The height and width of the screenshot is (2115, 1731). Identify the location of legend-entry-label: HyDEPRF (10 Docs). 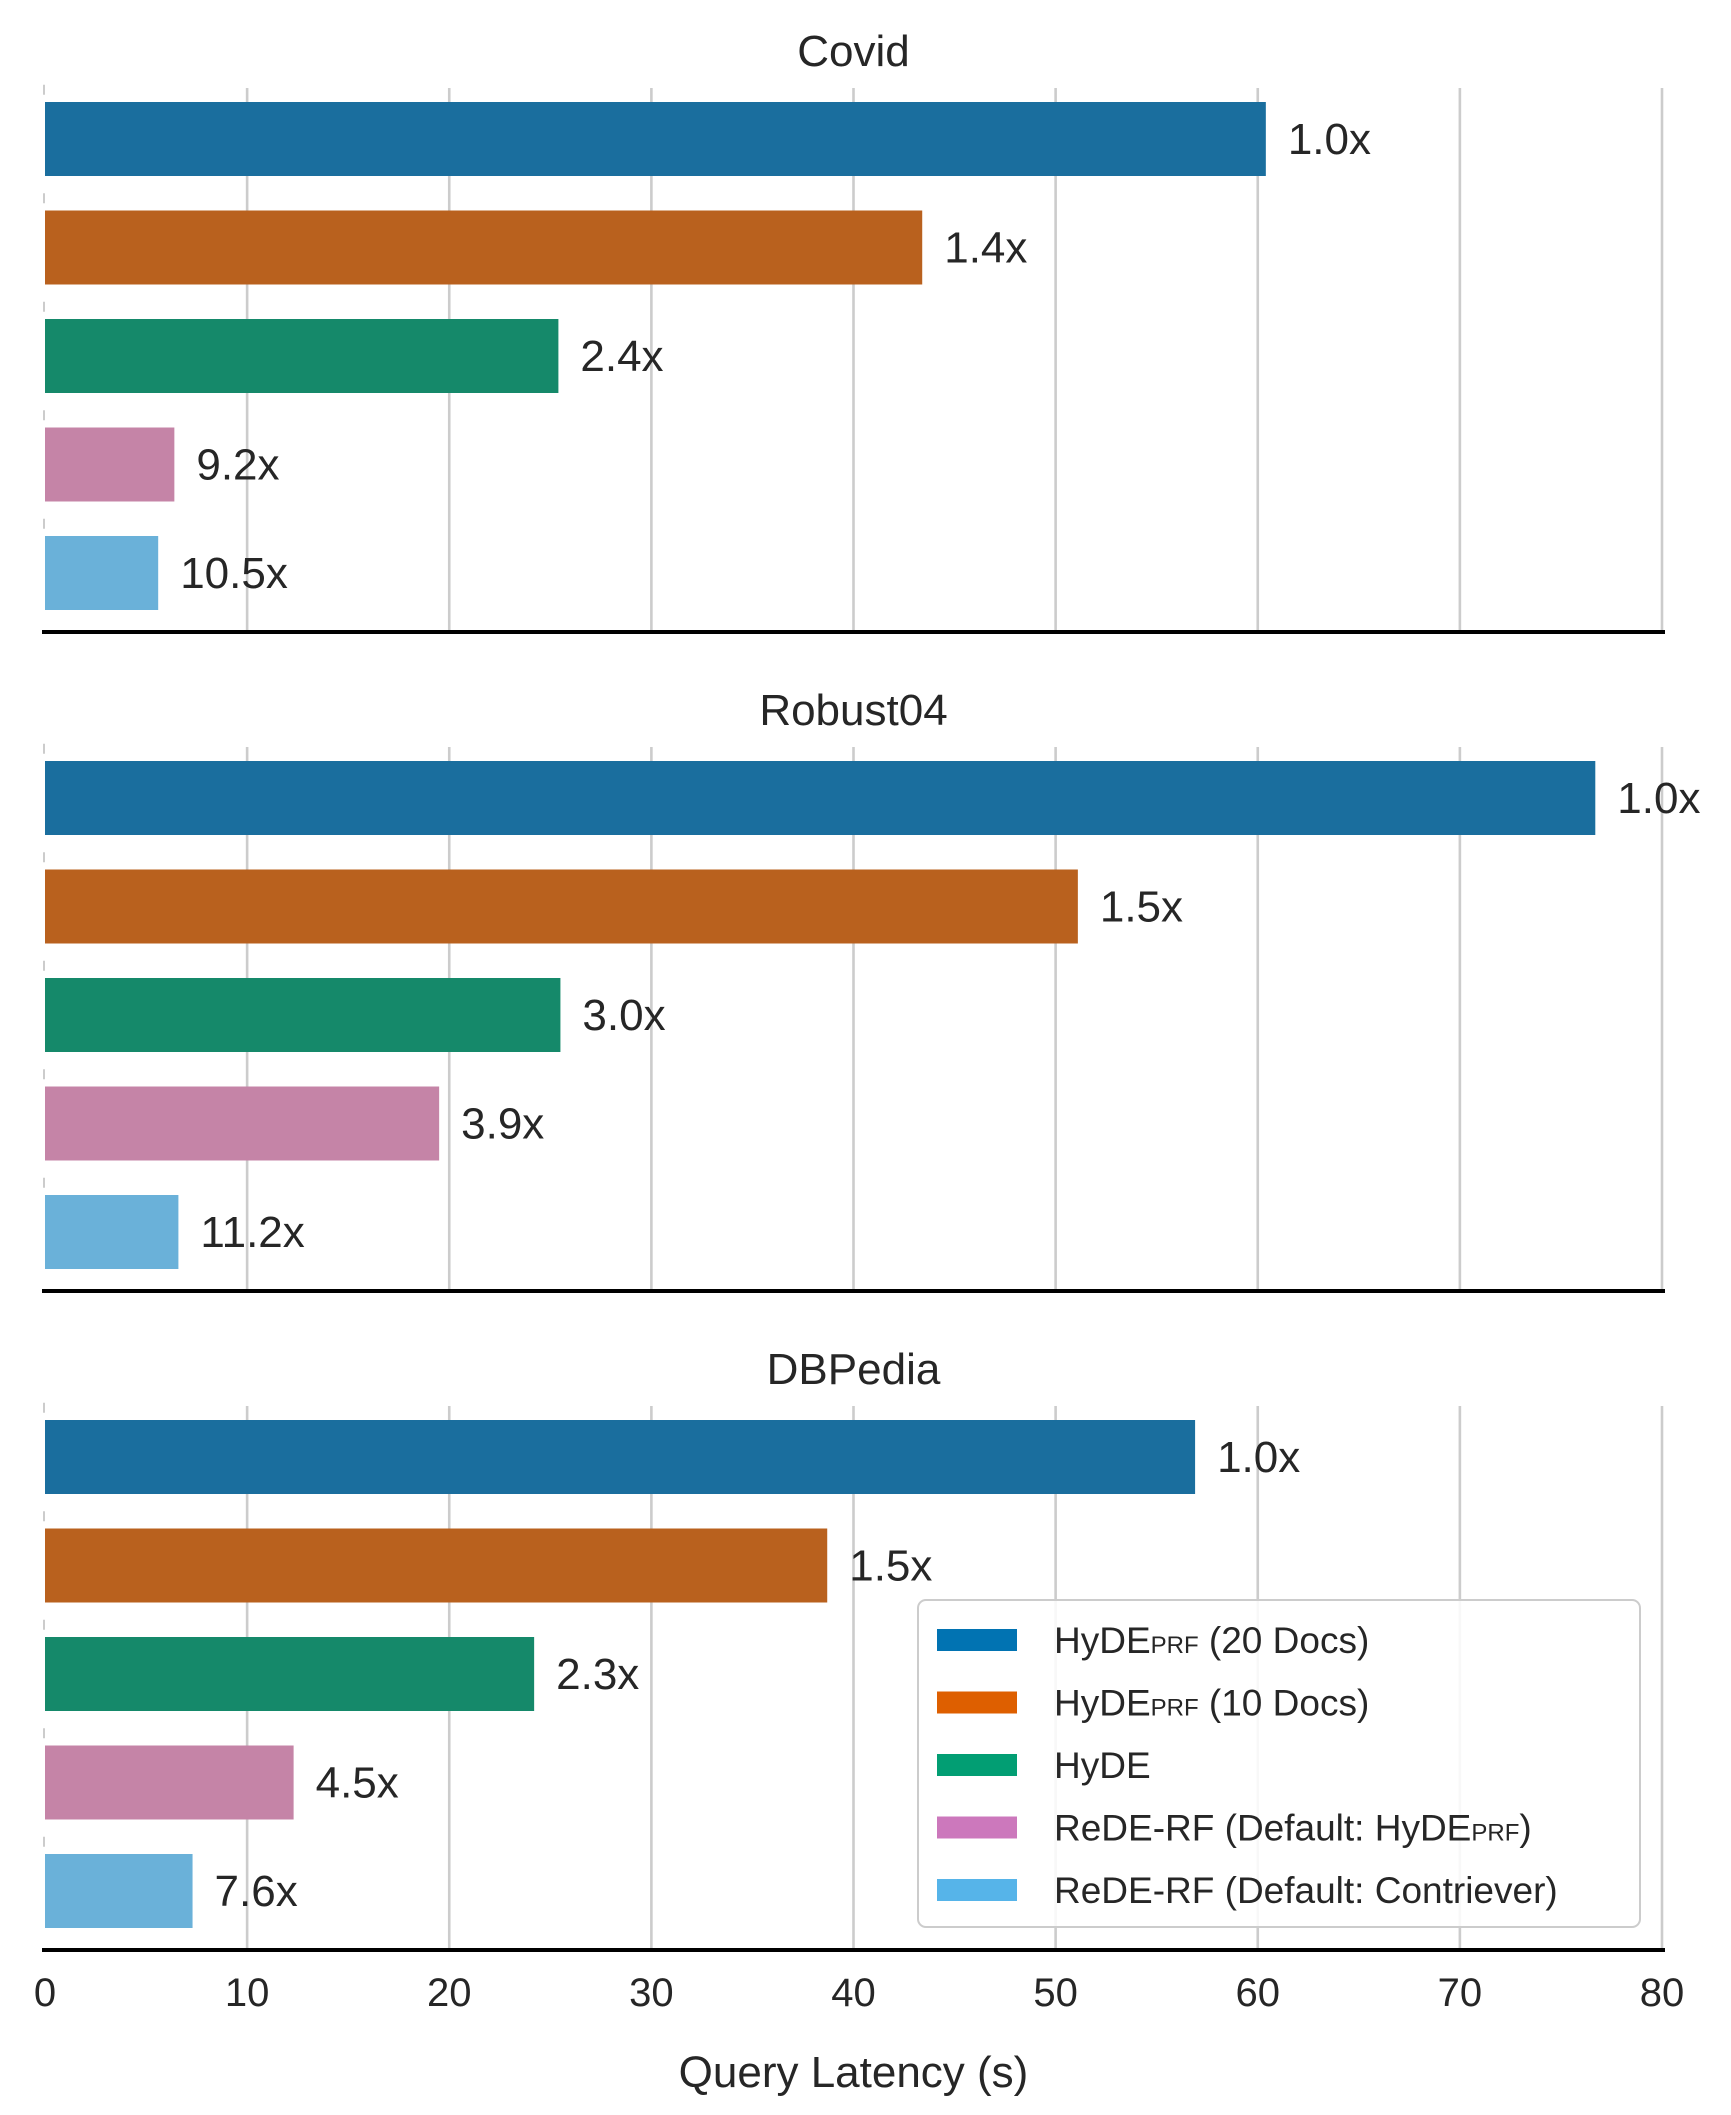
(1211, 1703).